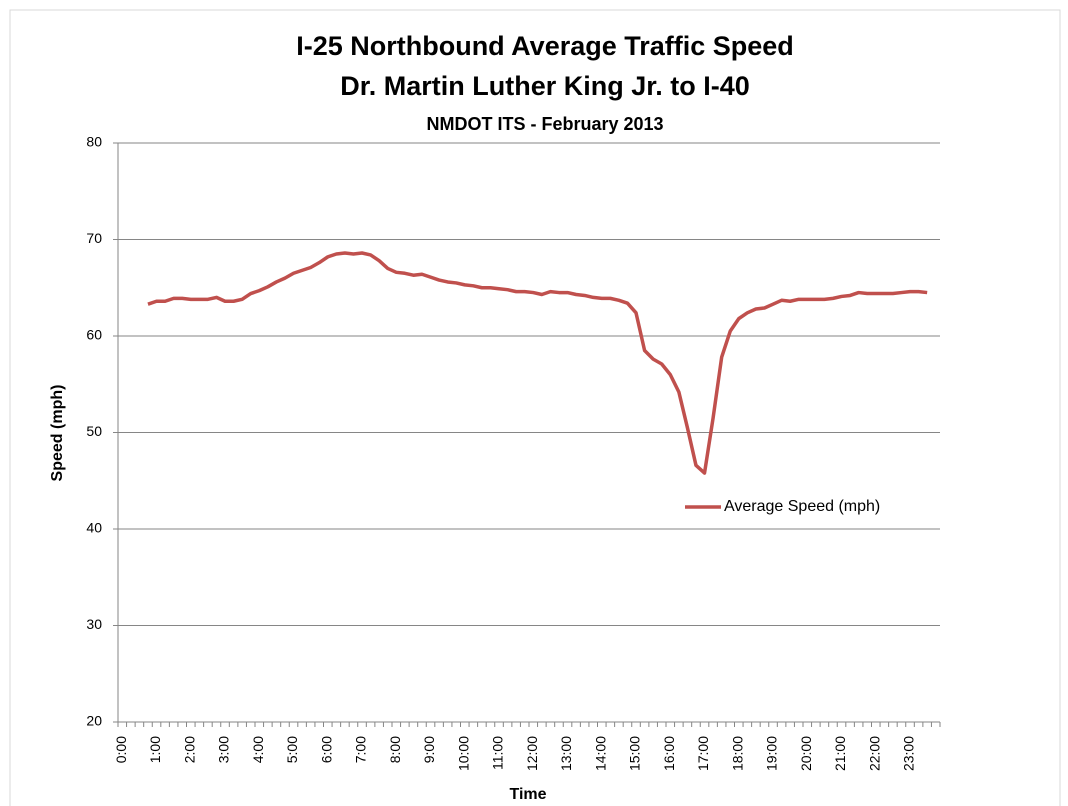 The height and width of the screenshot is (806, 1068). What do you see at coordinates (292, 749) in the screenshot?
I see `x-tick-label: 5:00` at bounding box center [292, 749].